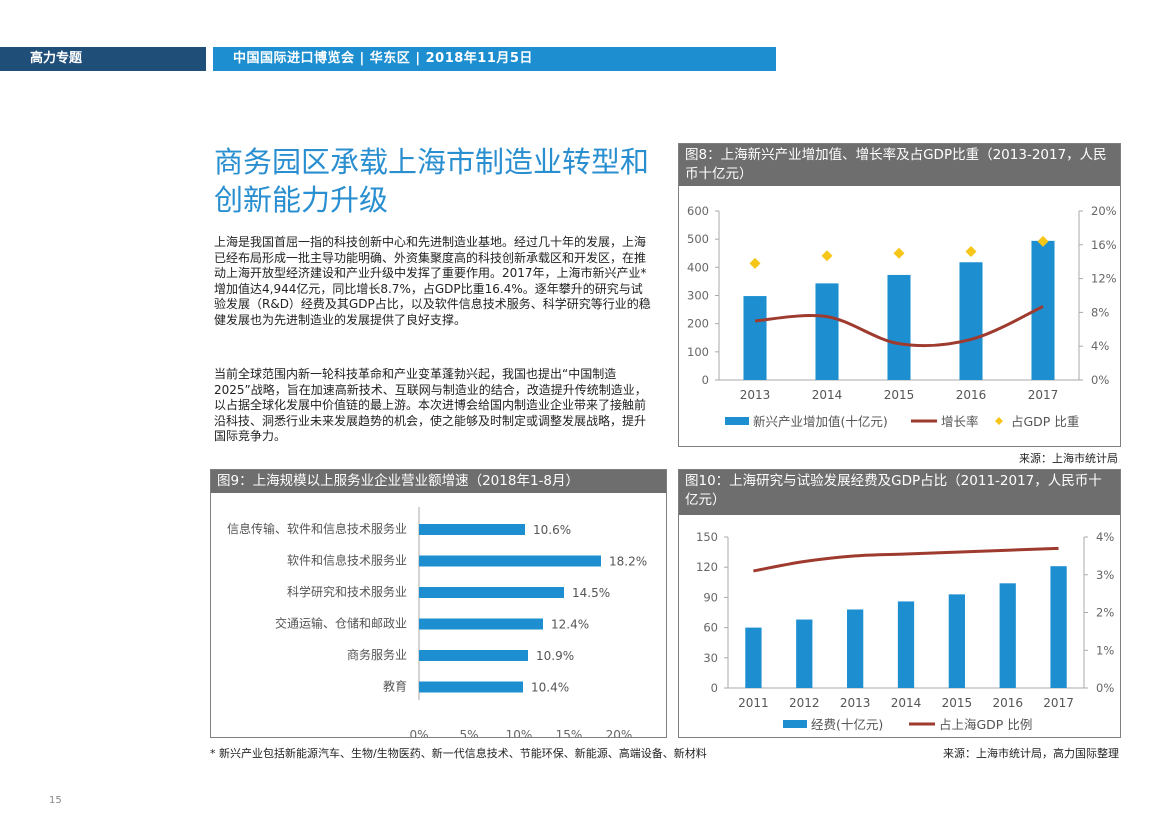 The image size is (1169, 827). I want to click on fig8-xtick-label: 2017, so click(1043, 395).